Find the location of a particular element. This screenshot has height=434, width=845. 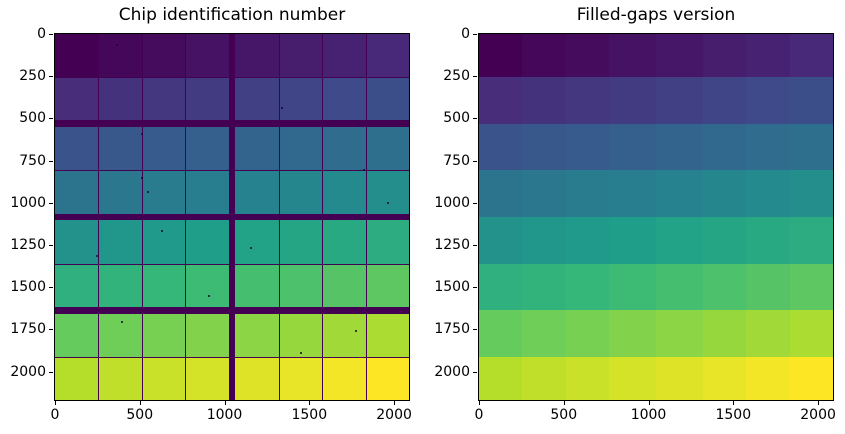

left-plot-title: Chip identification number is located at coordinates (232, 15).